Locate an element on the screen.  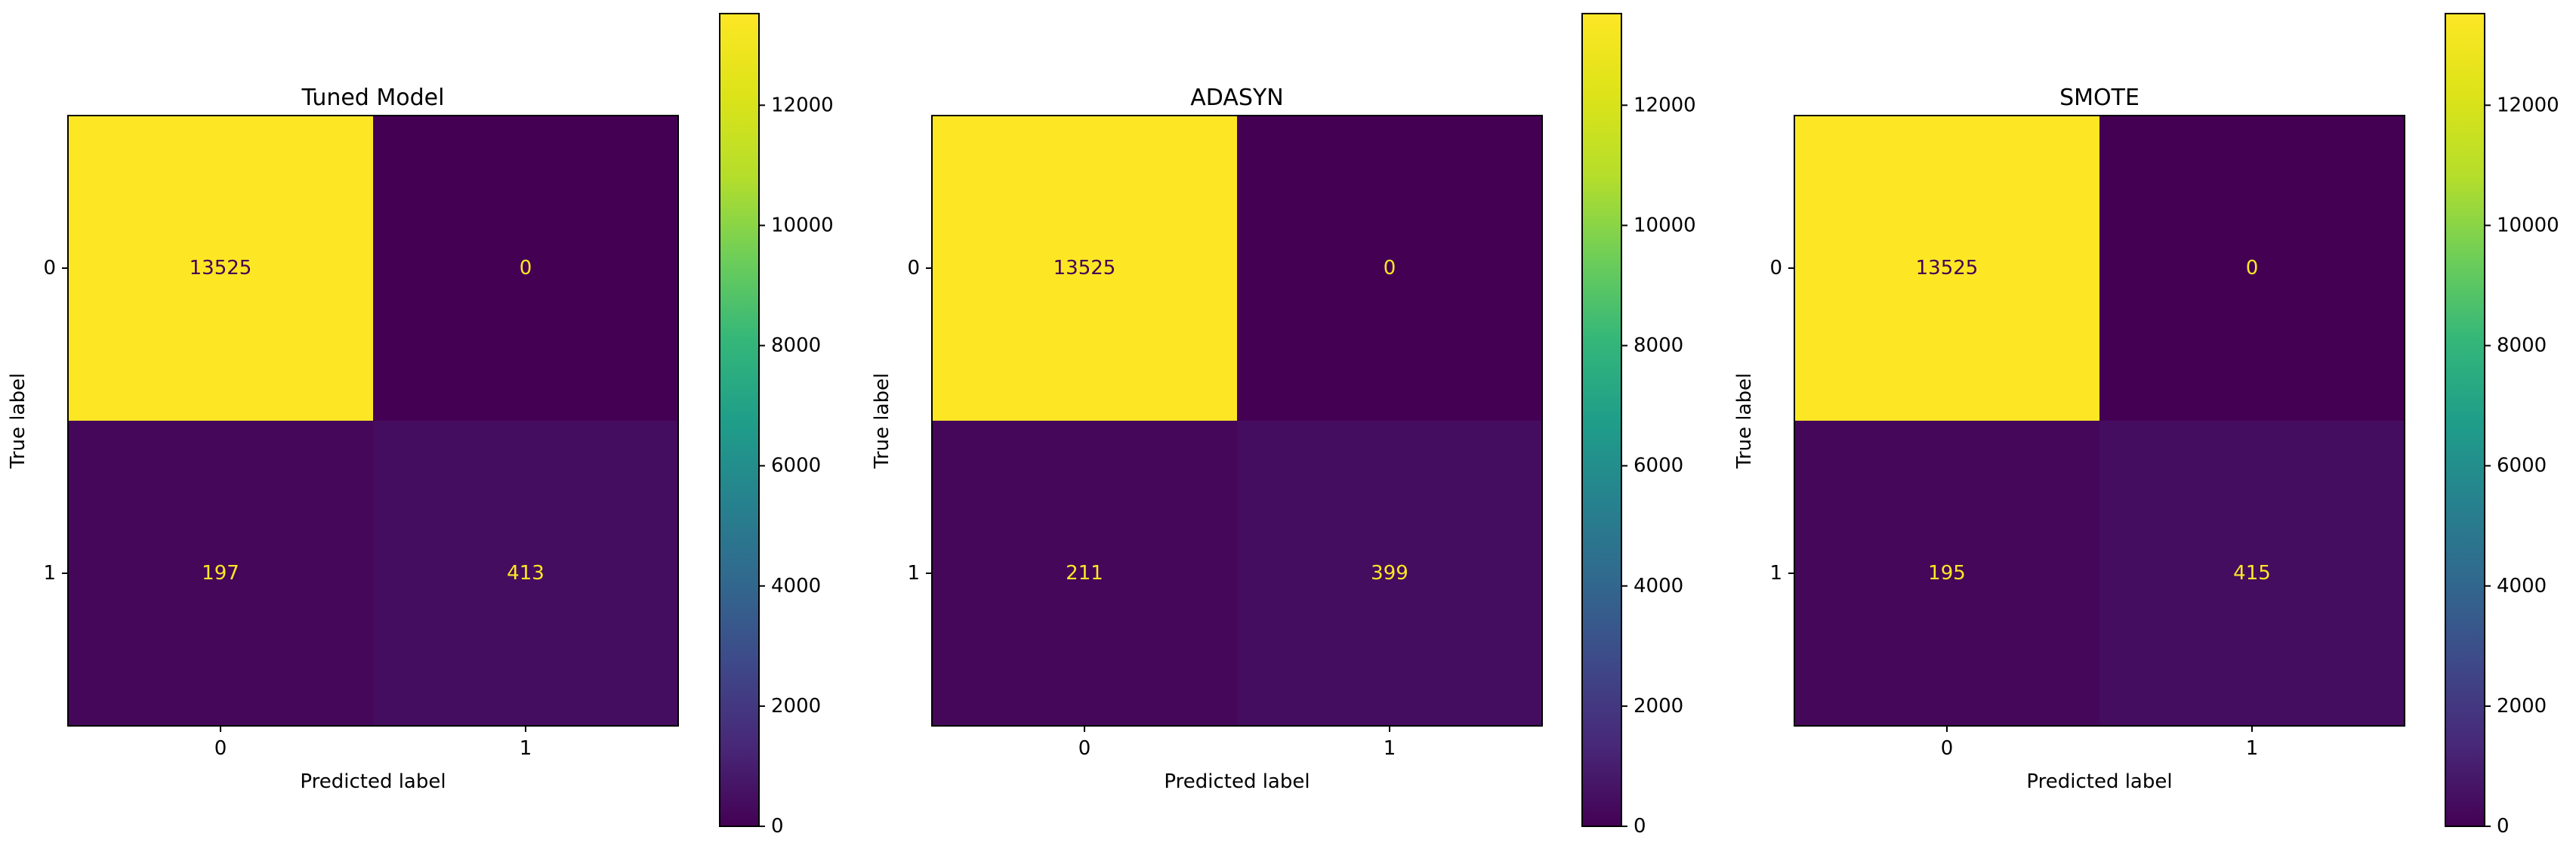
panel-1-x-axis-label: Predicted label is located at coordinates (373, 781).